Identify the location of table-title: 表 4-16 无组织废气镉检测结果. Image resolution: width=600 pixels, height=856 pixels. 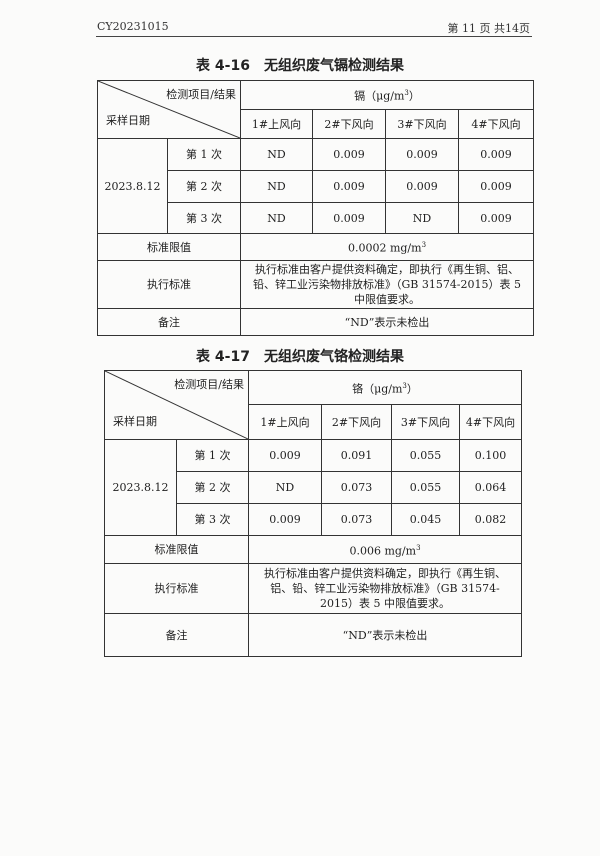
(300, 66).